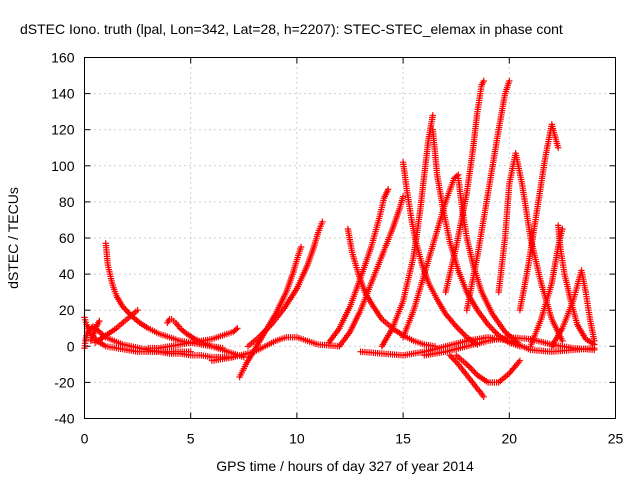 The width and height of the screenshot is (640, 480). What do you see at coordinates (345, 466) in the screenshot?
I see `x-axis-label: GPS time / hours of day 327 of year 2014` at bounding box center [345, 466].